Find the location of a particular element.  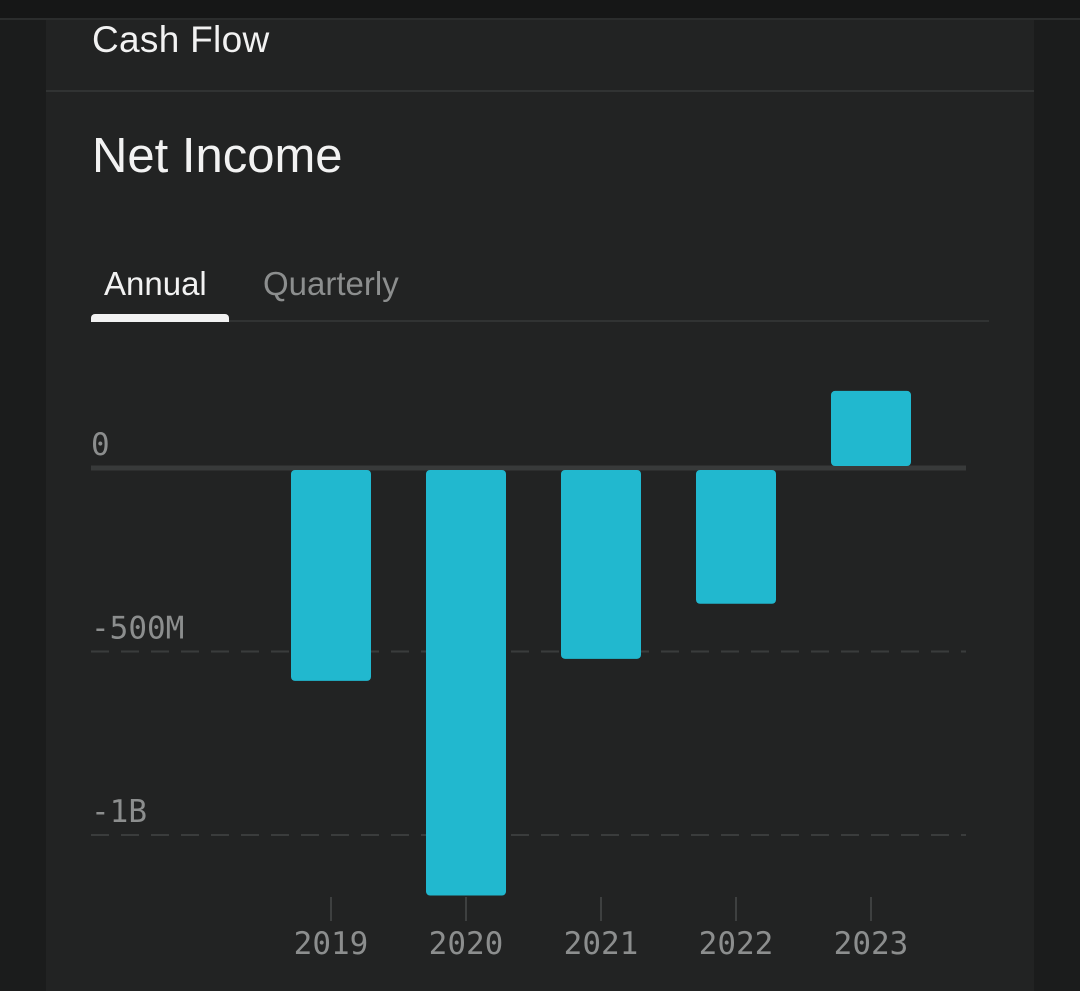

y-tick-label-2: -1B is located at coordinates (119, 812).